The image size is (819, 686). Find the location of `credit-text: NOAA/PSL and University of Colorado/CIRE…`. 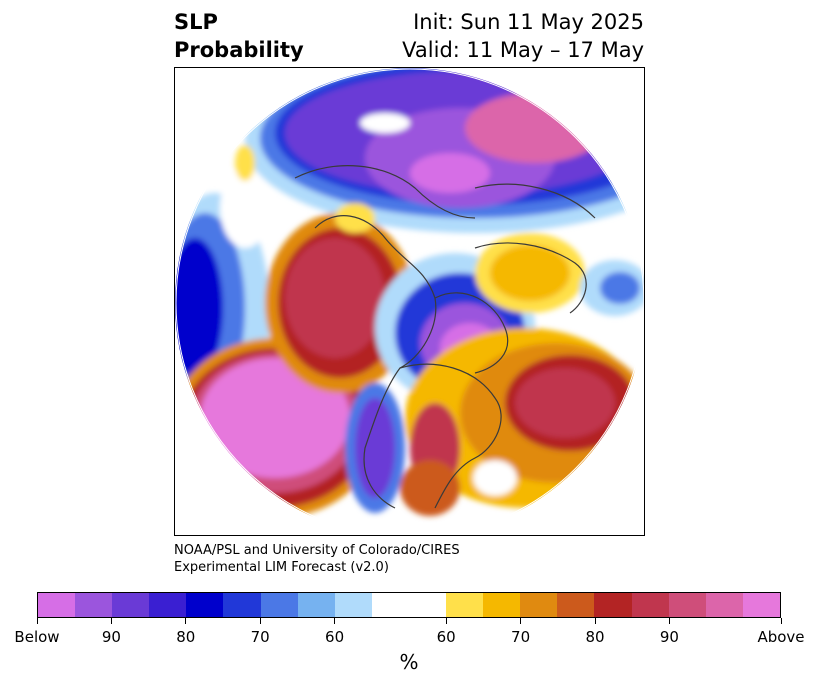

credit-text: NOAA/PSL and University of Colorado/CIRE… is located at coordinates (317, 559).